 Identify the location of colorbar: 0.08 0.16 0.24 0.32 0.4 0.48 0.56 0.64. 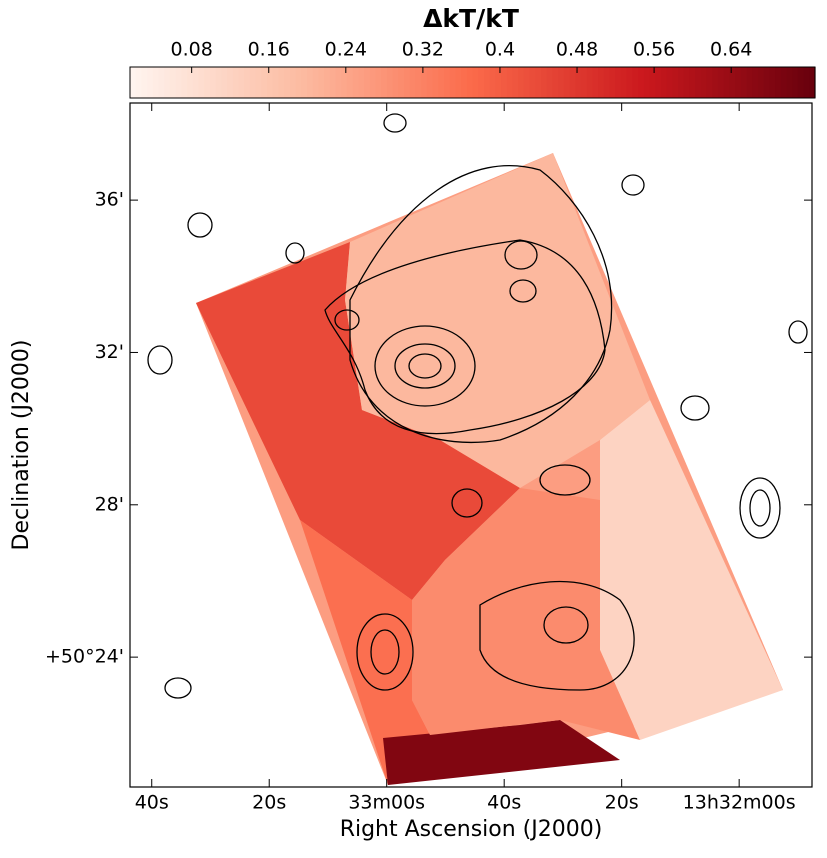
(472, 69).